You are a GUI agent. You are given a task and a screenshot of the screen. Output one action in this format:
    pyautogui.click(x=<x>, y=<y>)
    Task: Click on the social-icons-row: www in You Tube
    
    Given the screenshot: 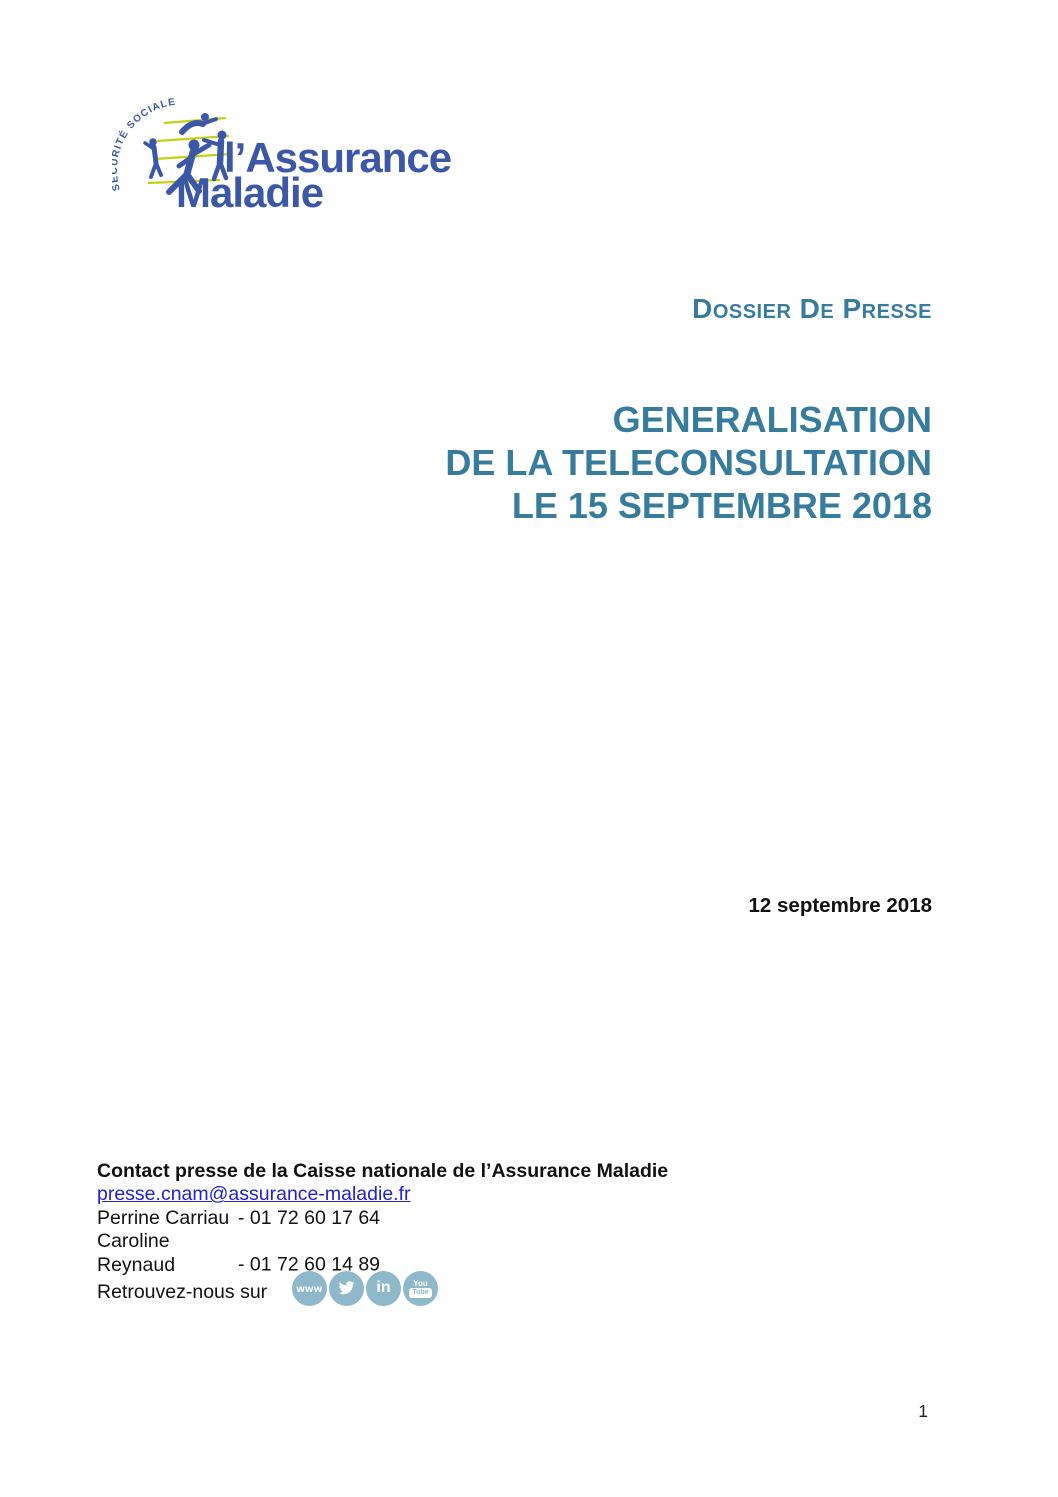 What is the action you would take?
    pyautogui.click(x=365, y=1288)
    